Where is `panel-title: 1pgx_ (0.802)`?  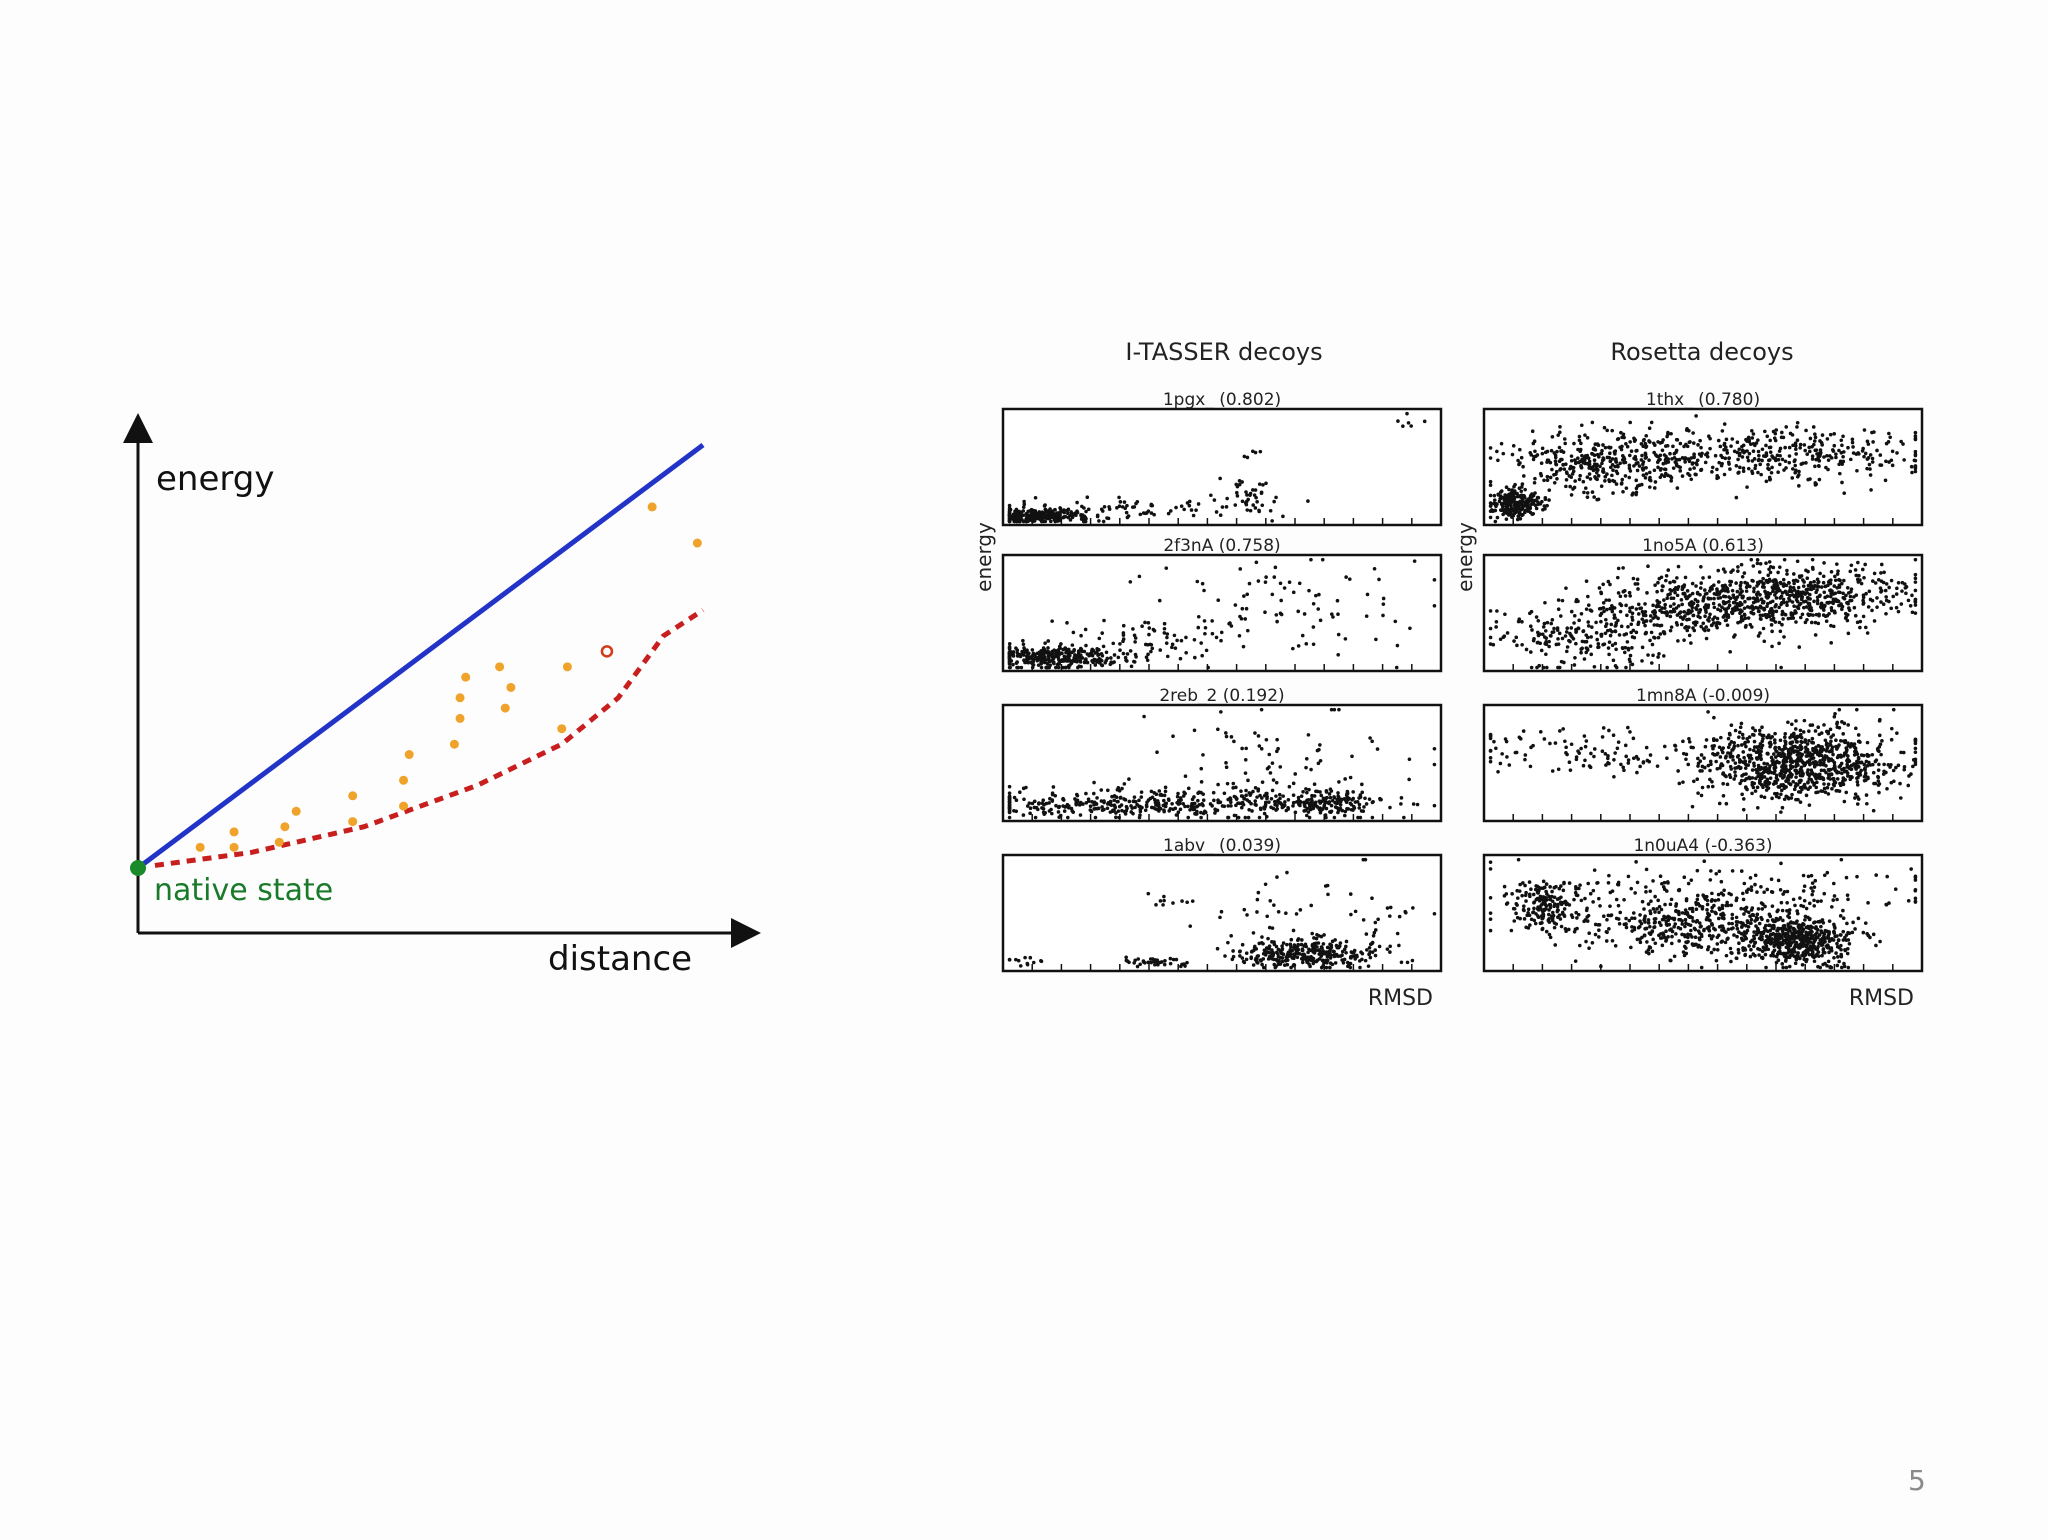
panel-title: 1pgx_ (0.802) is located at coordinates (1222, 400).